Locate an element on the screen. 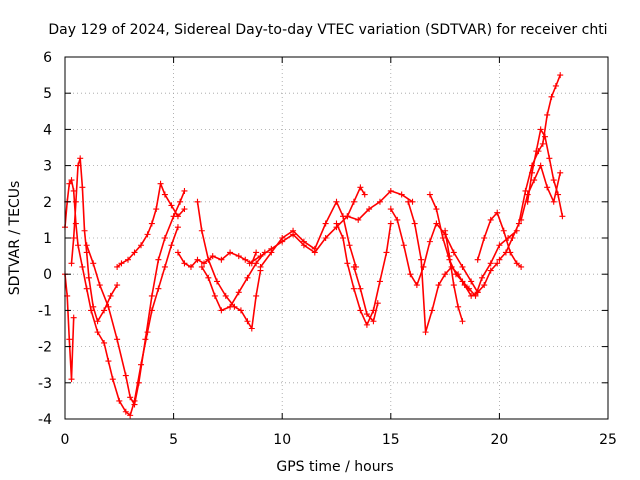 Image resolution: width=640 pixels, height=480 pixels. x-tick-label: 15 is located at coordinates (391, 440).